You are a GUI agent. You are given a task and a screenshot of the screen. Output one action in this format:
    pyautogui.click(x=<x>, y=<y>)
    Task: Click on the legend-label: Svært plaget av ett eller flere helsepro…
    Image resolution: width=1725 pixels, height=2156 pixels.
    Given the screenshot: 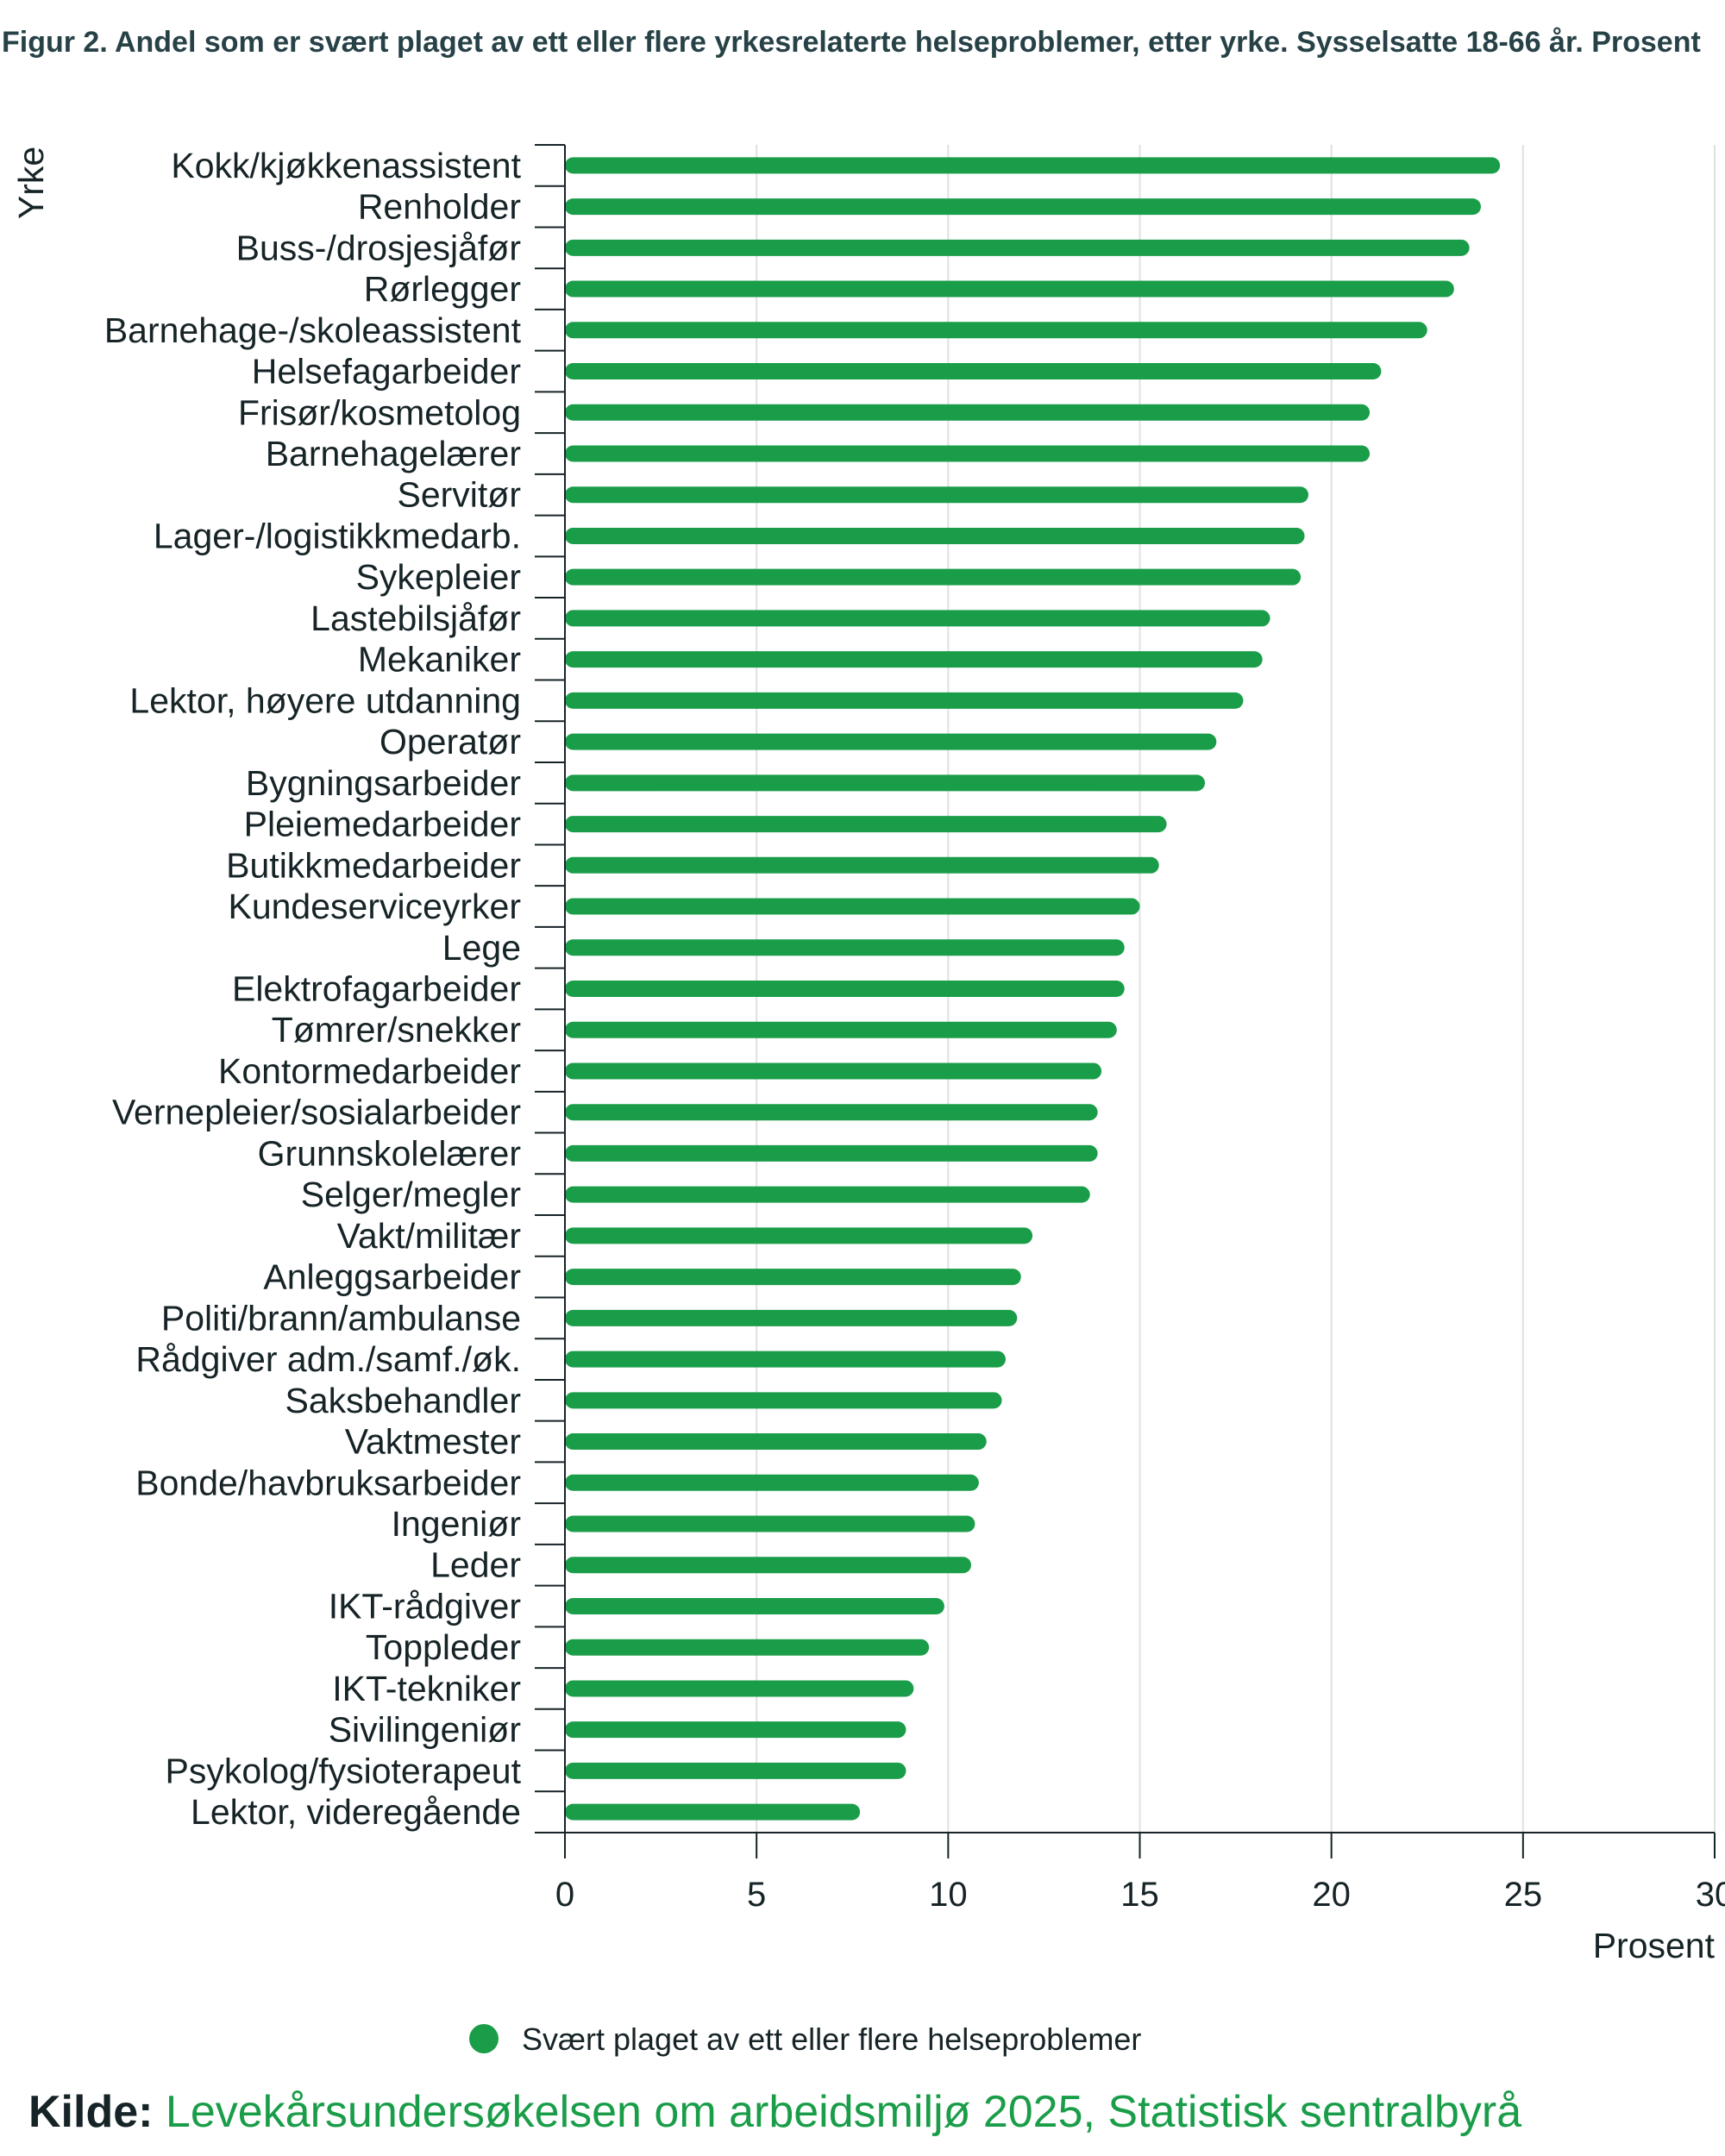 What is the action you would take?
    pyautogui.click(x=831, y=2039)
    